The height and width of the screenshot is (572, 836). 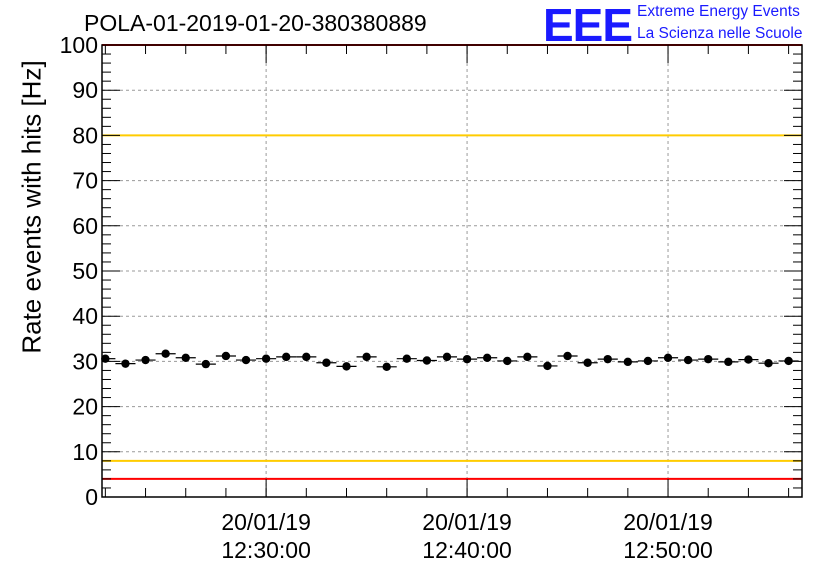 I want to click on logo-line-1: Extreme Energy Events, so click(x=718, y=11).